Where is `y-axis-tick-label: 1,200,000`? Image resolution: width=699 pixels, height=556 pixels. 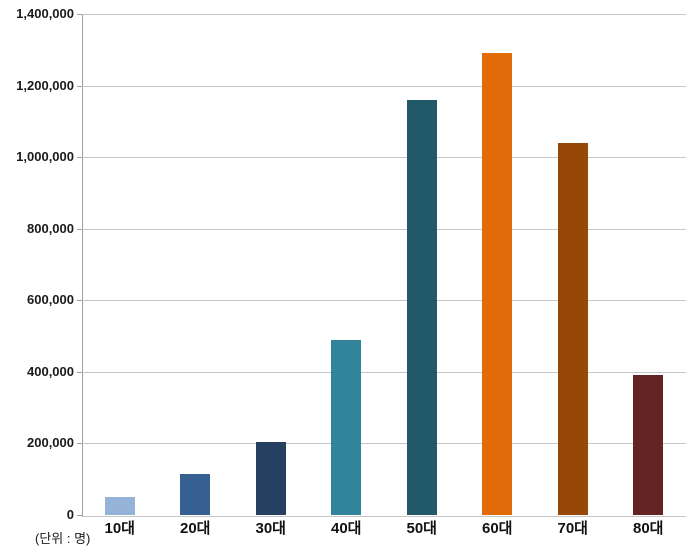 y-axis-tick-label: 1,200,000 is located at coordinates (45, 85).